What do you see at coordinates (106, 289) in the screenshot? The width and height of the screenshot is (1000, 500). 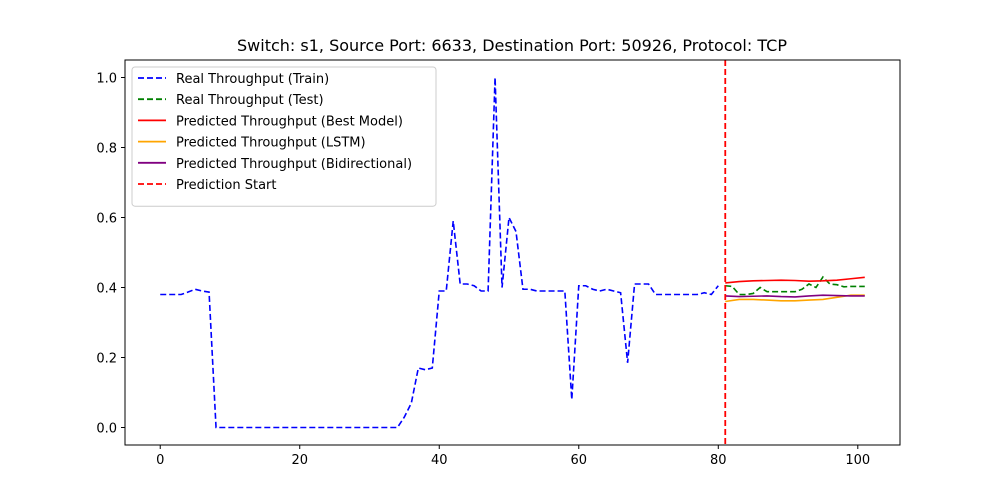 I see `y-tick-label: 0.4` at bounding box center [106, 289].